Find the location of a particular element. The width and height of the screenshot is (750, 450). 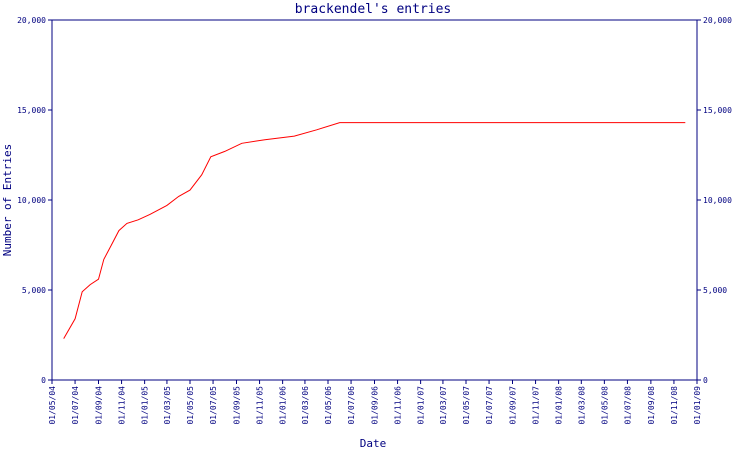

x-tick-label: 01/03/07 is located at coordinates (443, 405).